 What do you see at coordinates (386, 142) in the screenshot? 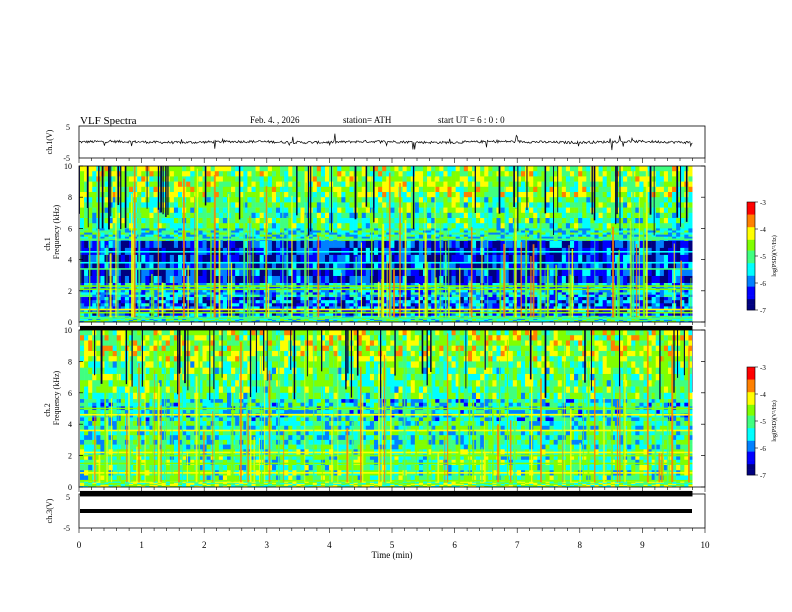
I see `ch1-trace` at bounding box center [386, 142].